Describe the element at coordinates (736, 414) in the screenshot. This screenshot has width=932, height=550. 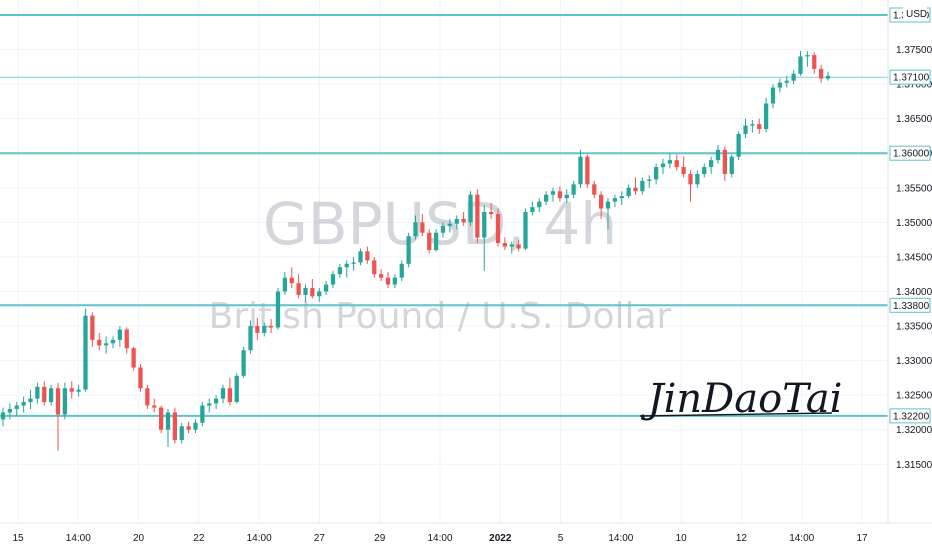
I see `signature-underline` at that location.